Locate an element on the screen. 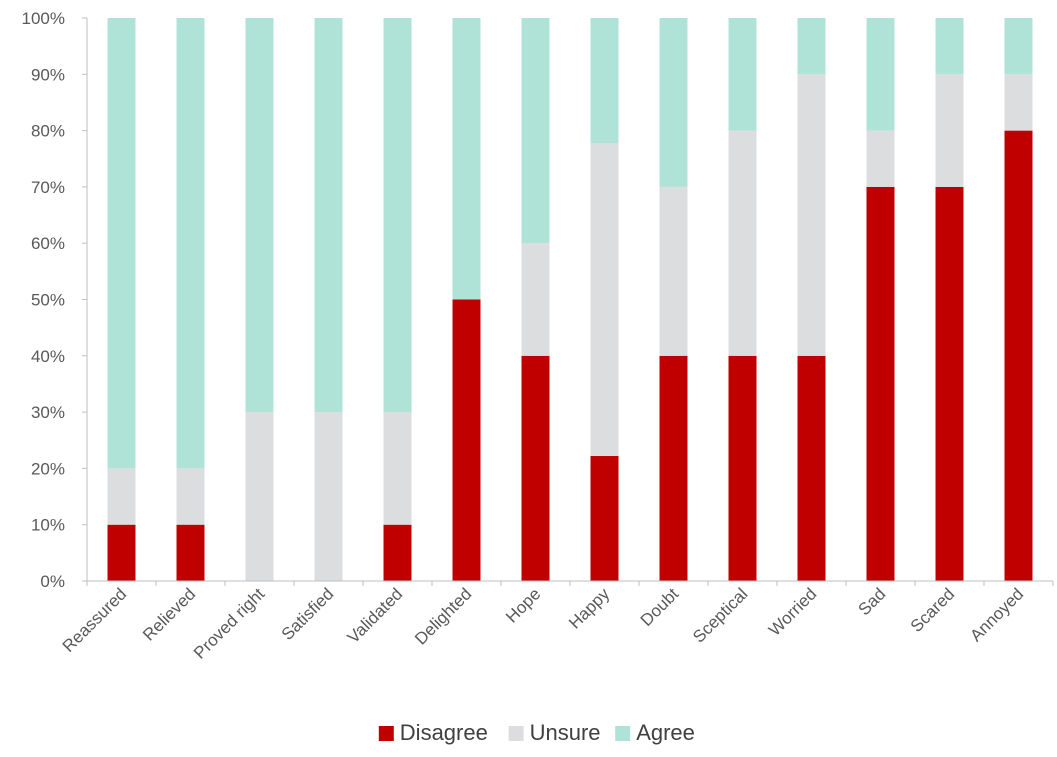  y-tick-label: 10% is located at coordinates (48, 525).